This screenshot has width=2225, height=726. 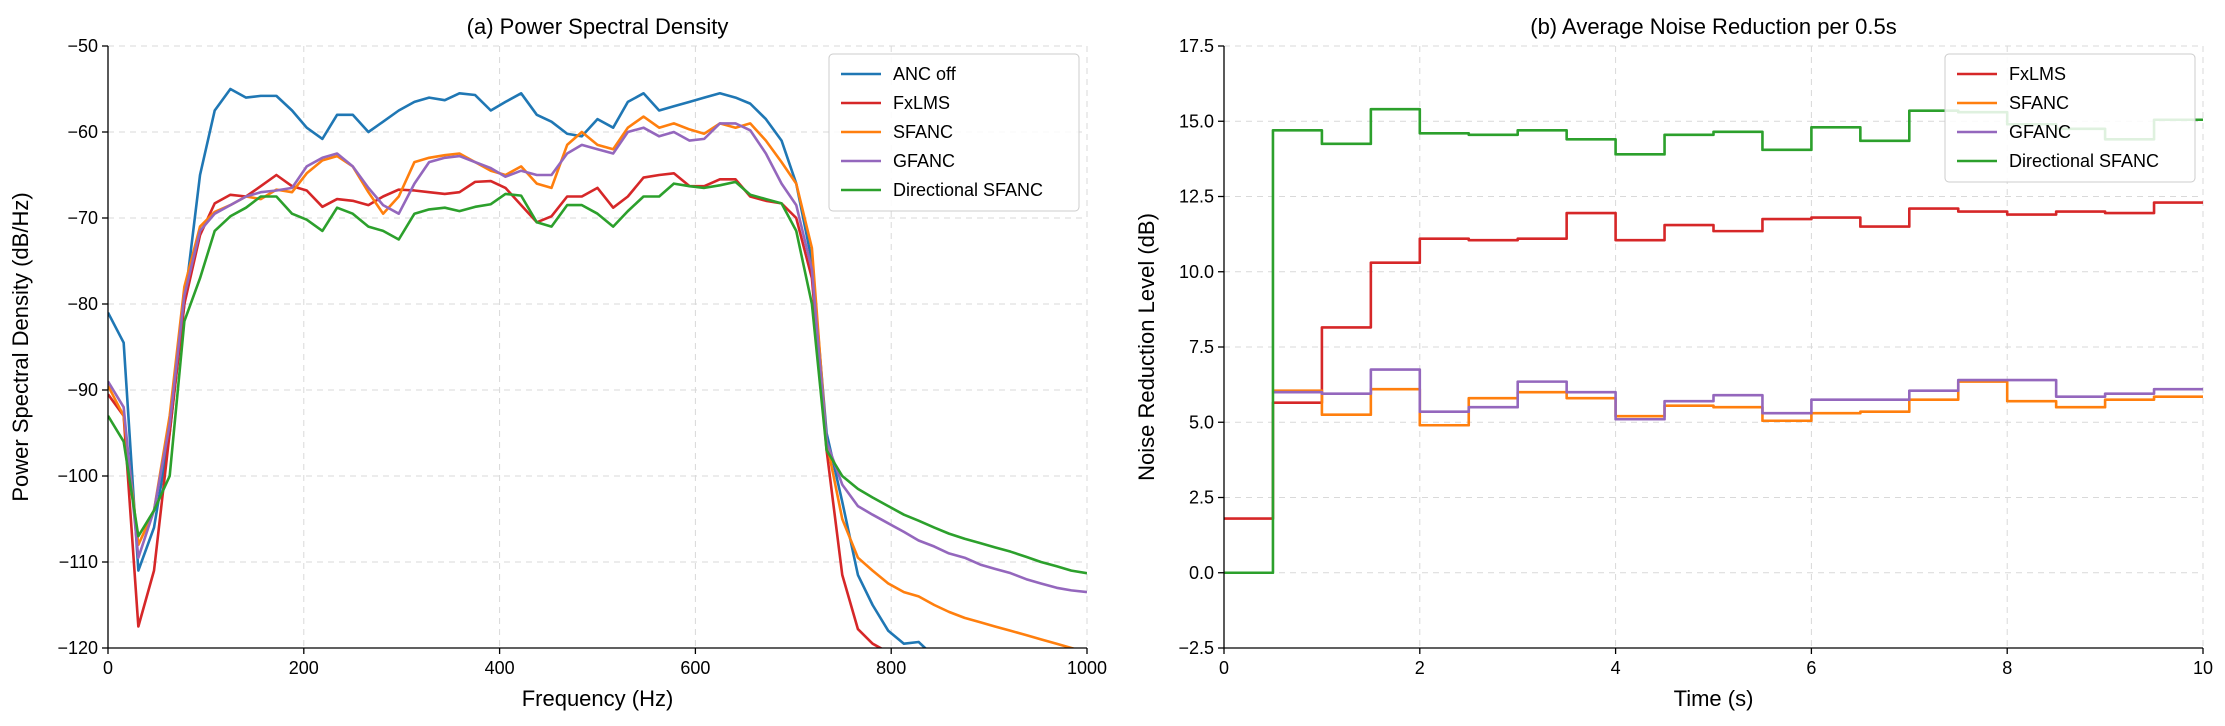 What do you see at coordinates (1196, 648) in the screenshot?
I see `y-tick-label: −2.5` at bounding box center [1196, 648].